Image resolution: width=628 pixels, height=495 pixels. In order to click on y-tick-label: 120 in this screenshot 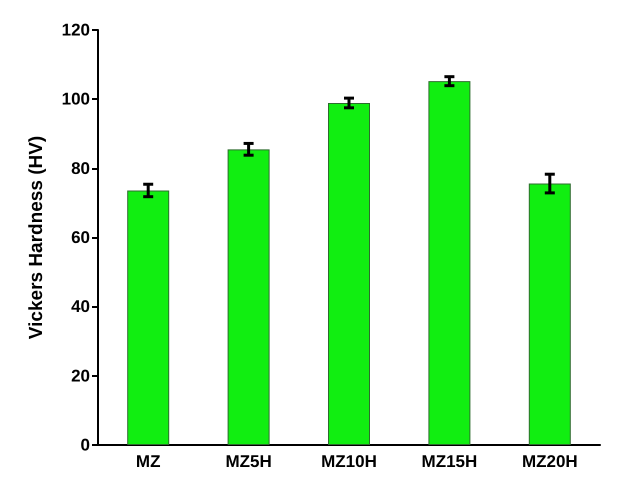, I will do `click(76, 30)`.